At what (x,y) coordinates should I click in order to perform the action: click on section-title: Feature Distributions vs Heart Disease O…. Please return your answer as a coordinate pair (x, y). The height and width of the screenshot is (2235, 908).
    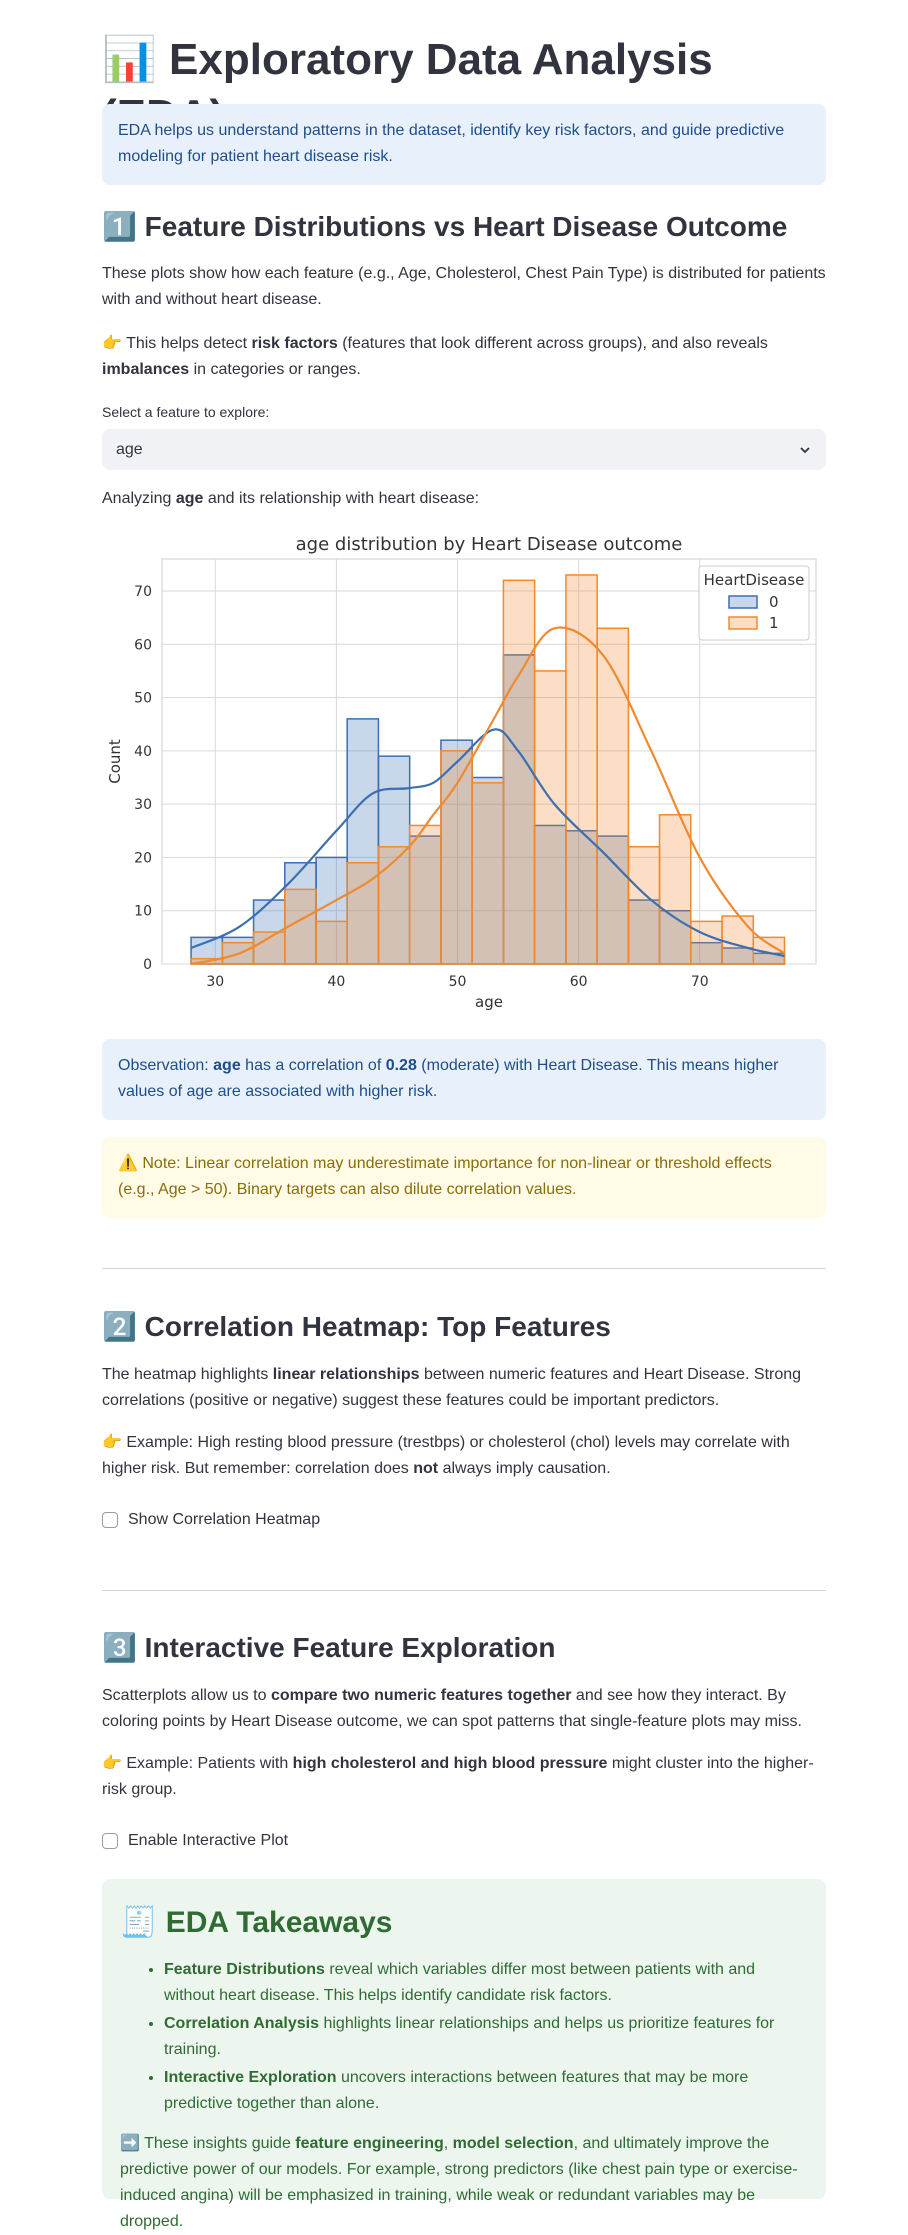
    Looking at the image, I should click on (466, 226).